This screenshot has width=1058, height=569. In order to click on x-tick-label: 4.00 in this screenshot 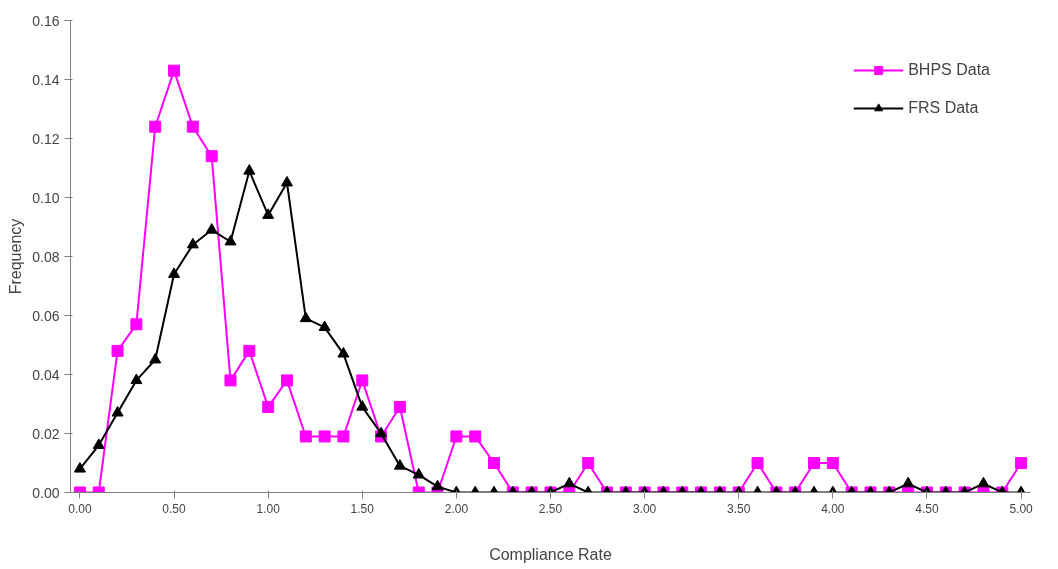, I will do `click(833, 508)`.